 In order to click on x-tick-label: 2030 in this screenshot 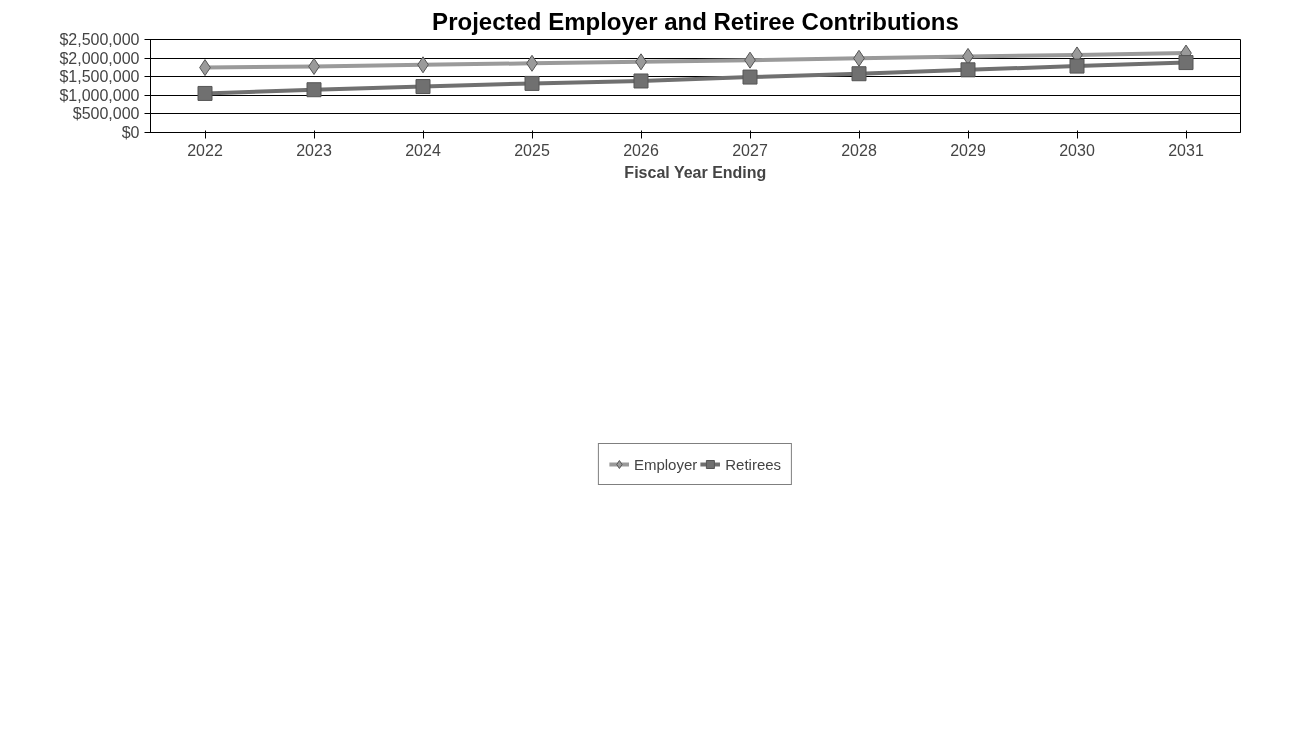, I will do `click(1077, 150)`.